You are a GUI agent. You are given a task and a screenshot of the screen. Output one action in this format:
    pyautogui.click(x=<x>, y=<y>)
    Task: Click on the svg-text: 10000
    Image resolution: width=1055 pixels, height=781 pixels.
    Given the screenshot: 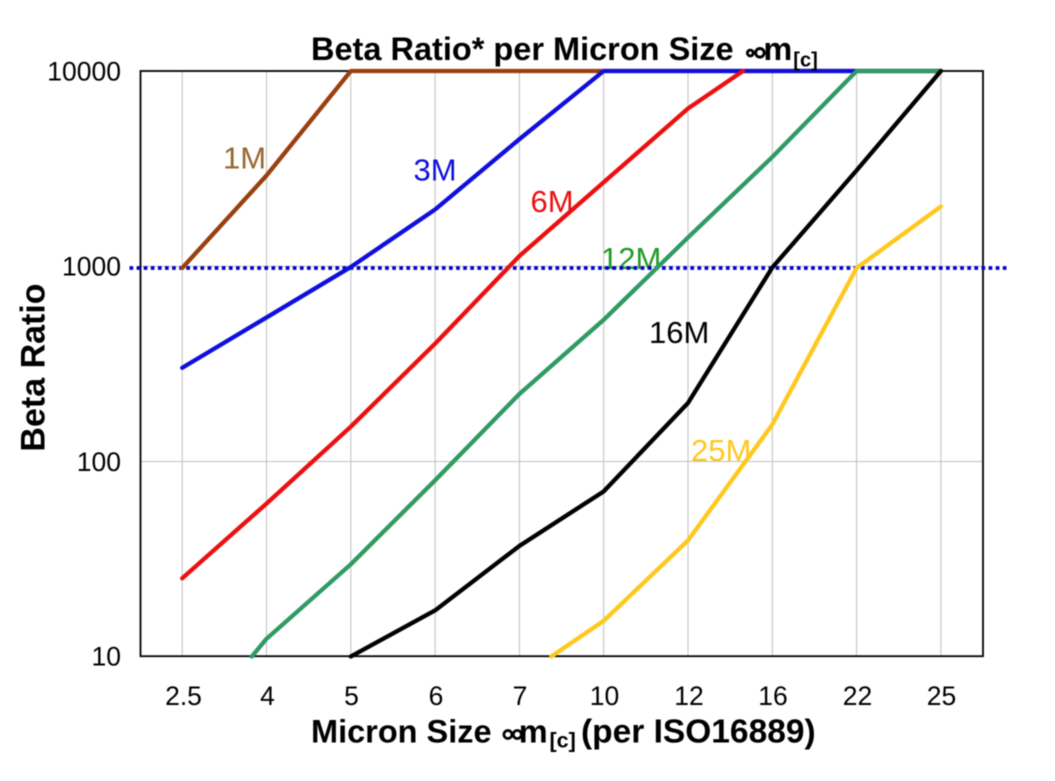 What is the action you would take?
    pyautogui.click(x=84, y=71)
    